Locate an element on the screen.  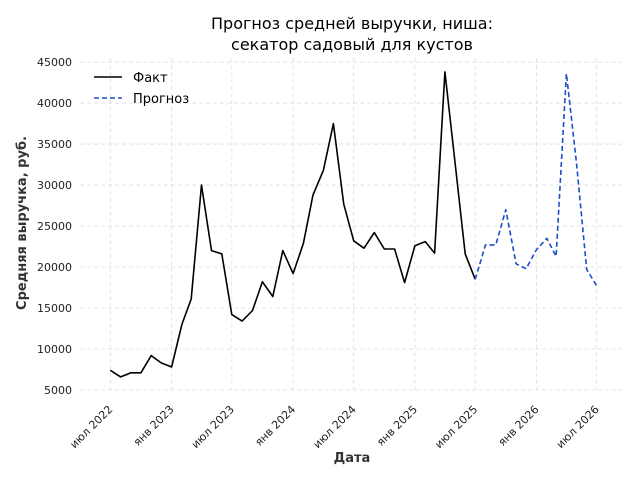
x-tick-label: янв 2024 is located at coordinates (275, 426).